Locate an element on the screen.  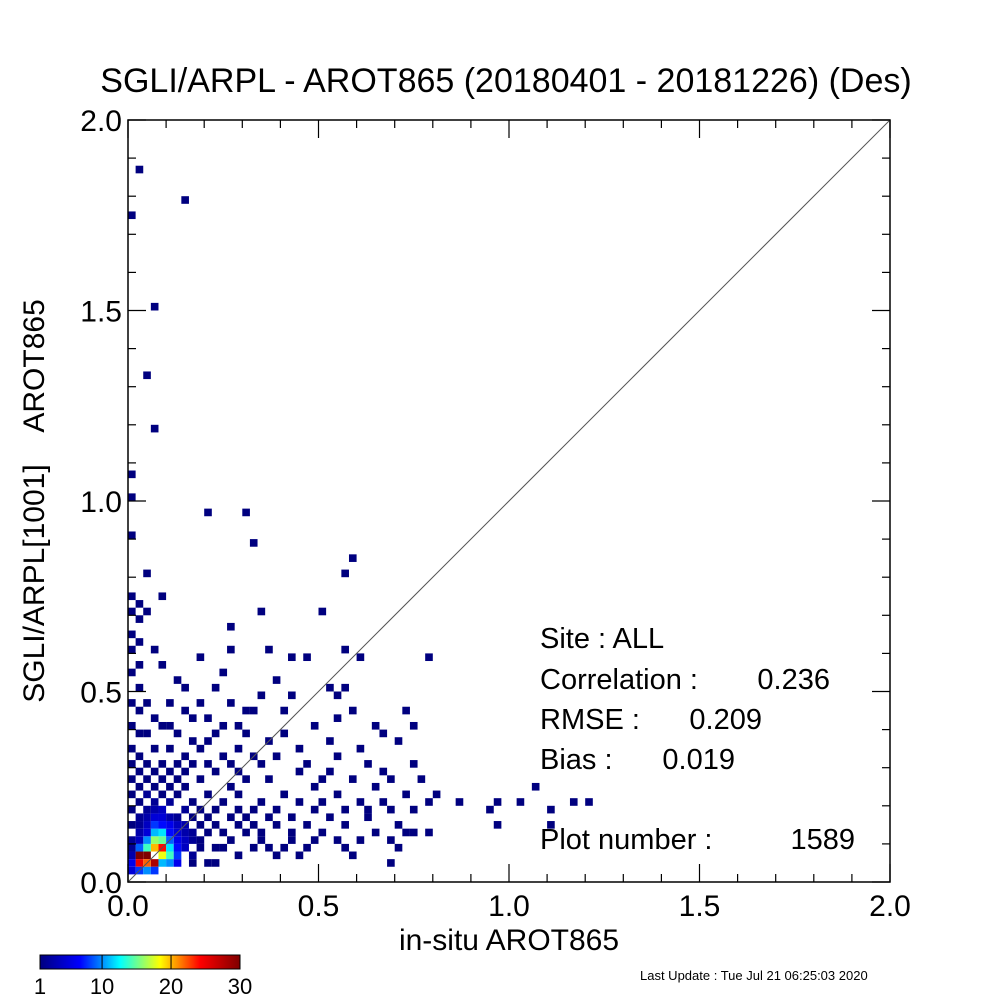
y-tick-label: 2.0 is located at coordinates (101, 121).